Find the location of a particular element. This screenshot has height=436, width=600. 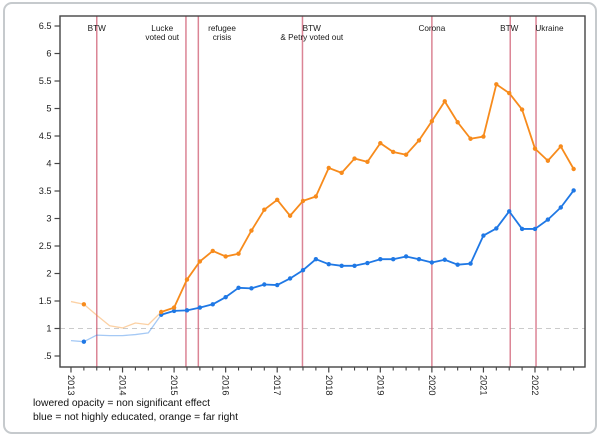

series-orange-marker-2017q1 is located at coordinates (277, 200).